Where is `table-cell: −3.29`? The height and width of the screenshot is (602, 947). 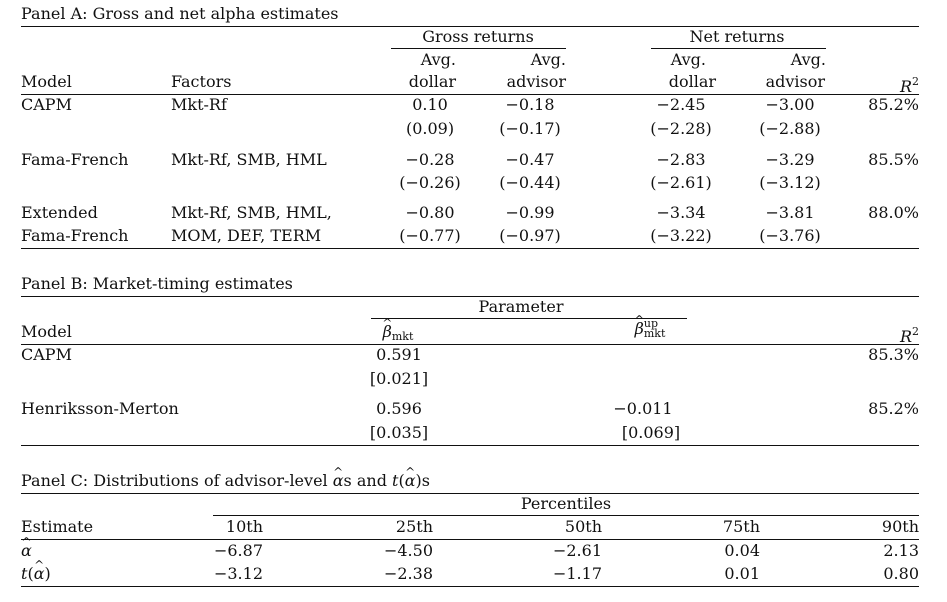 table-cell: −3.29 is located at coordinates (790, 159).